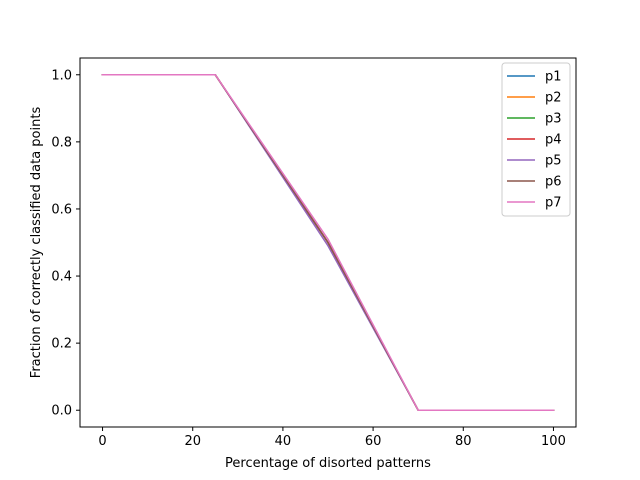  I want to click on x-tick-label: 20, so click(192, 441).